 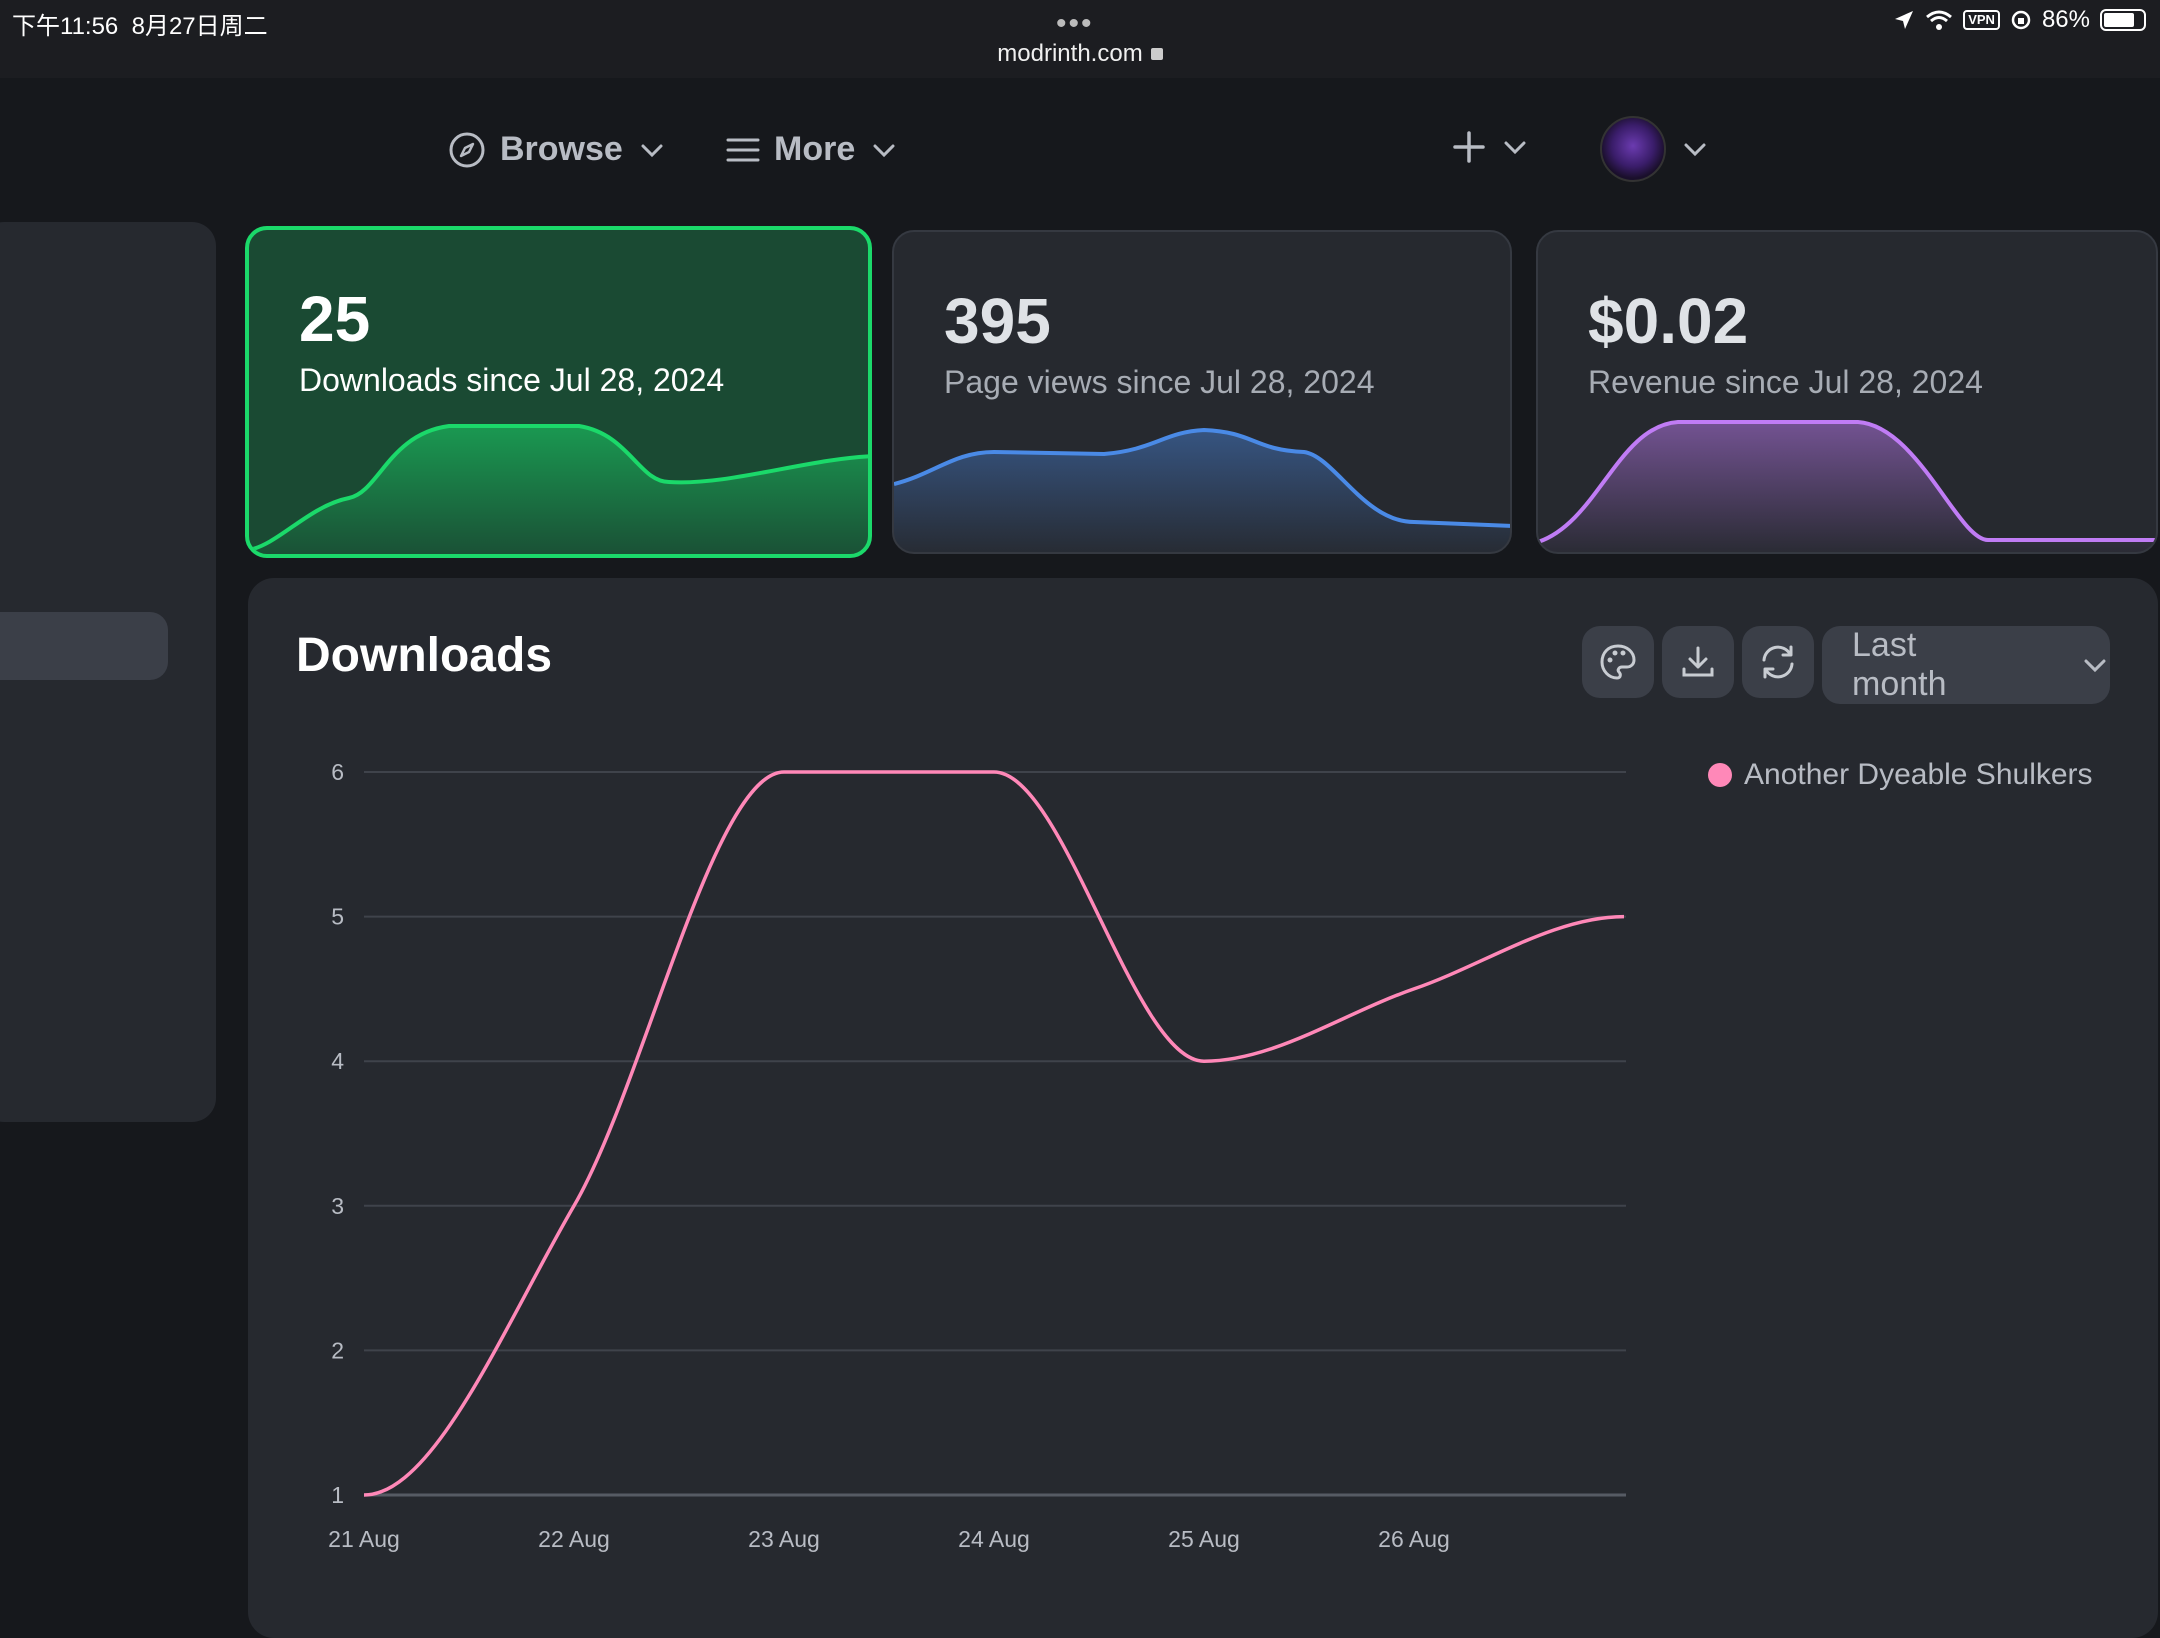 What do you see at coordinates (84, 646) in the screenshot?
I see `sidebar-item-selected` at bounding box center [84, 646].